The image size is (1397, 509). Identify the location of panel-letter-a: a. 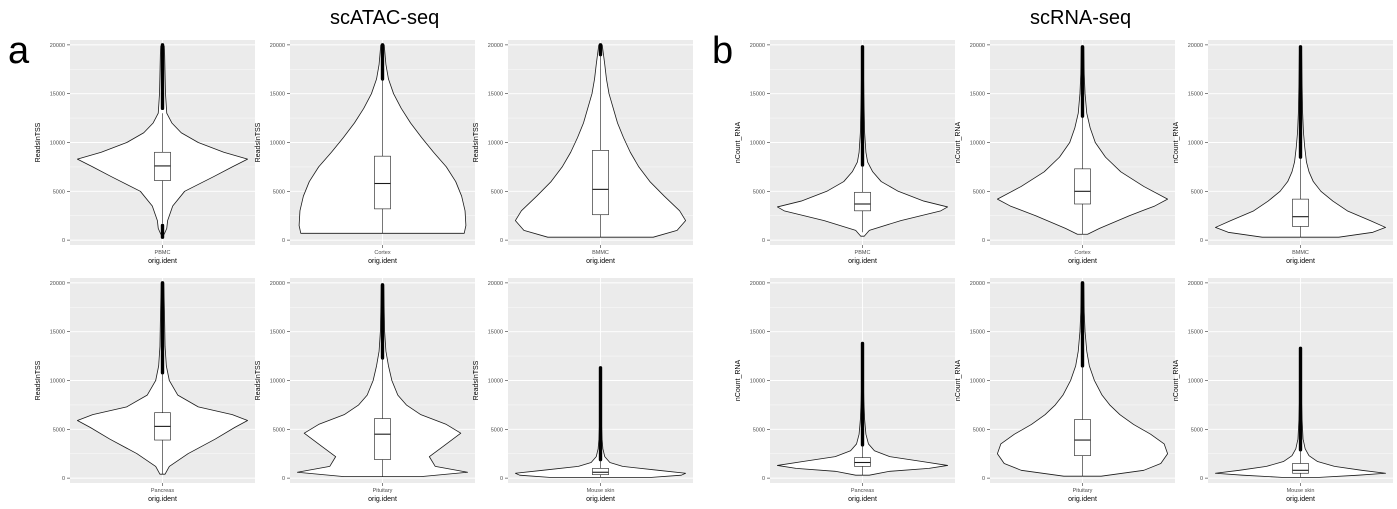
(19, 51).